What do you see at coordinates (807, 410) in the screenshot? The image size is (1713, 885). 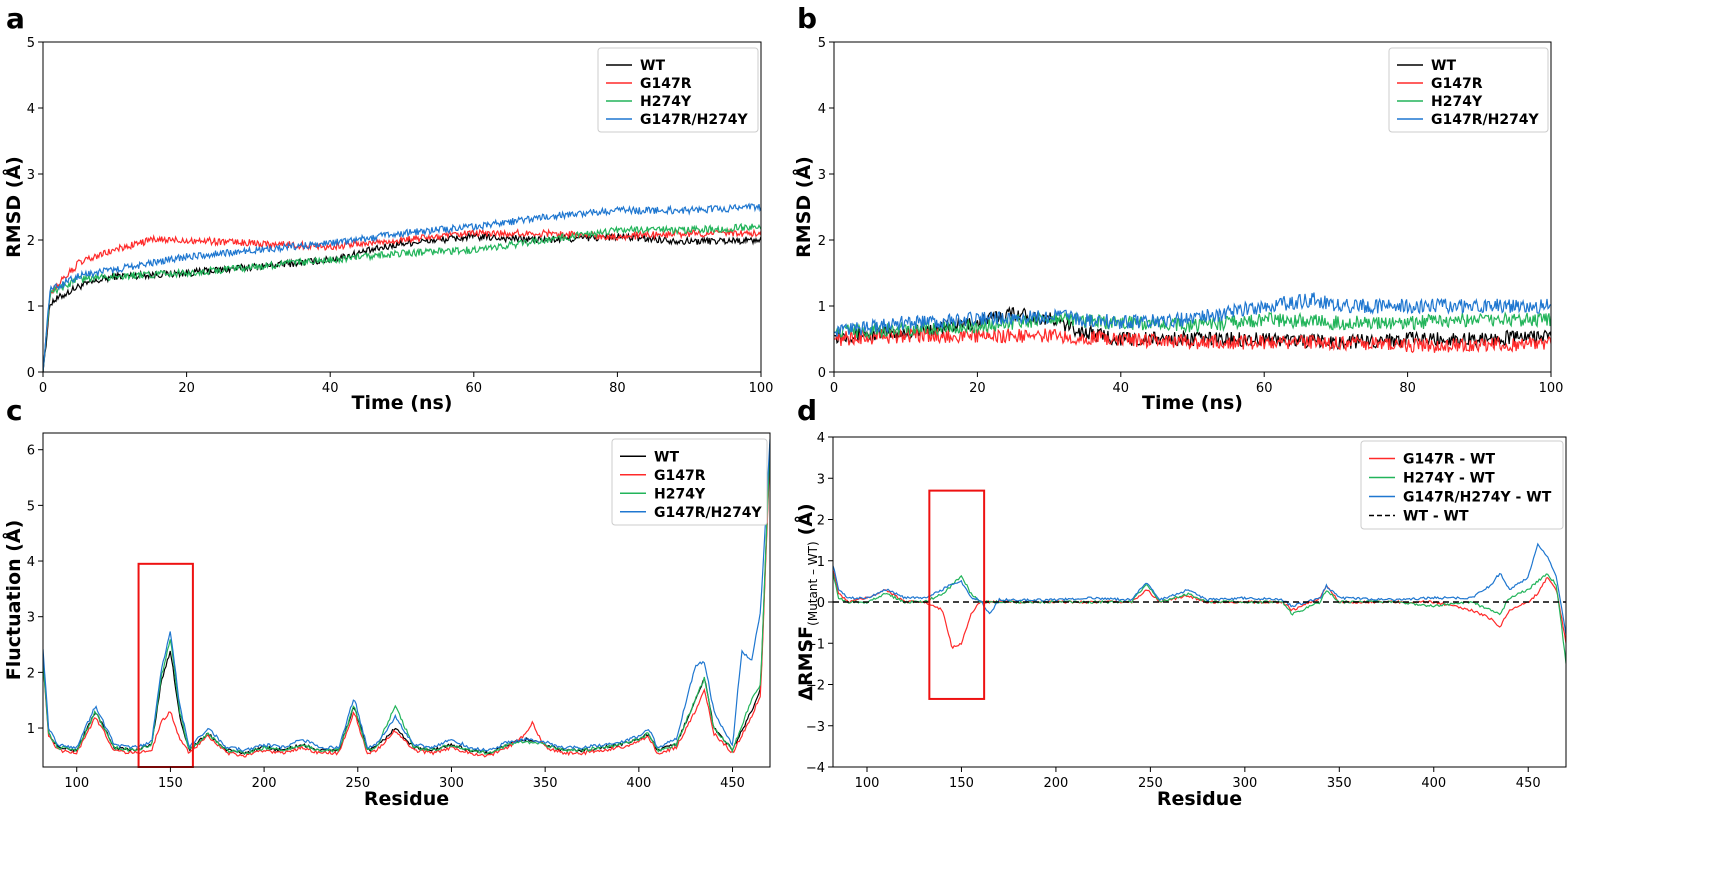 I see `panel-letter: d` at bounding box center [807, 410].